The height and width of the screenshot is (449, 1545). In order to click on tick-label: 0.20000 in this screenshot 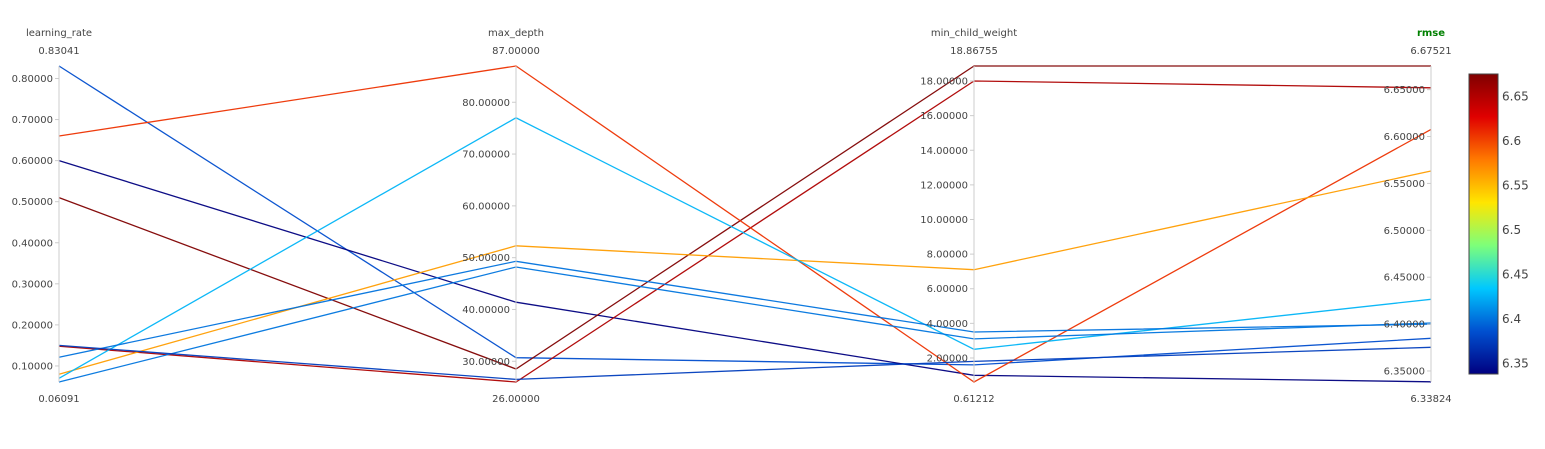, I will do `click(32, 325)`.